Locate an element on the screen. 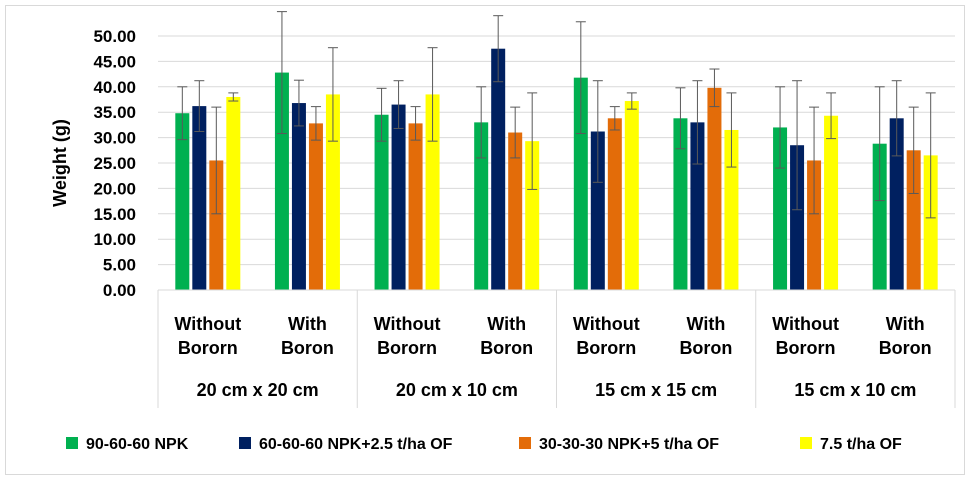 Image resolution: width=972 pixels, height=482 pixels. legend-label: 30-30-30 NPK+5 t/ha OF is located at coordinates (629, 444).